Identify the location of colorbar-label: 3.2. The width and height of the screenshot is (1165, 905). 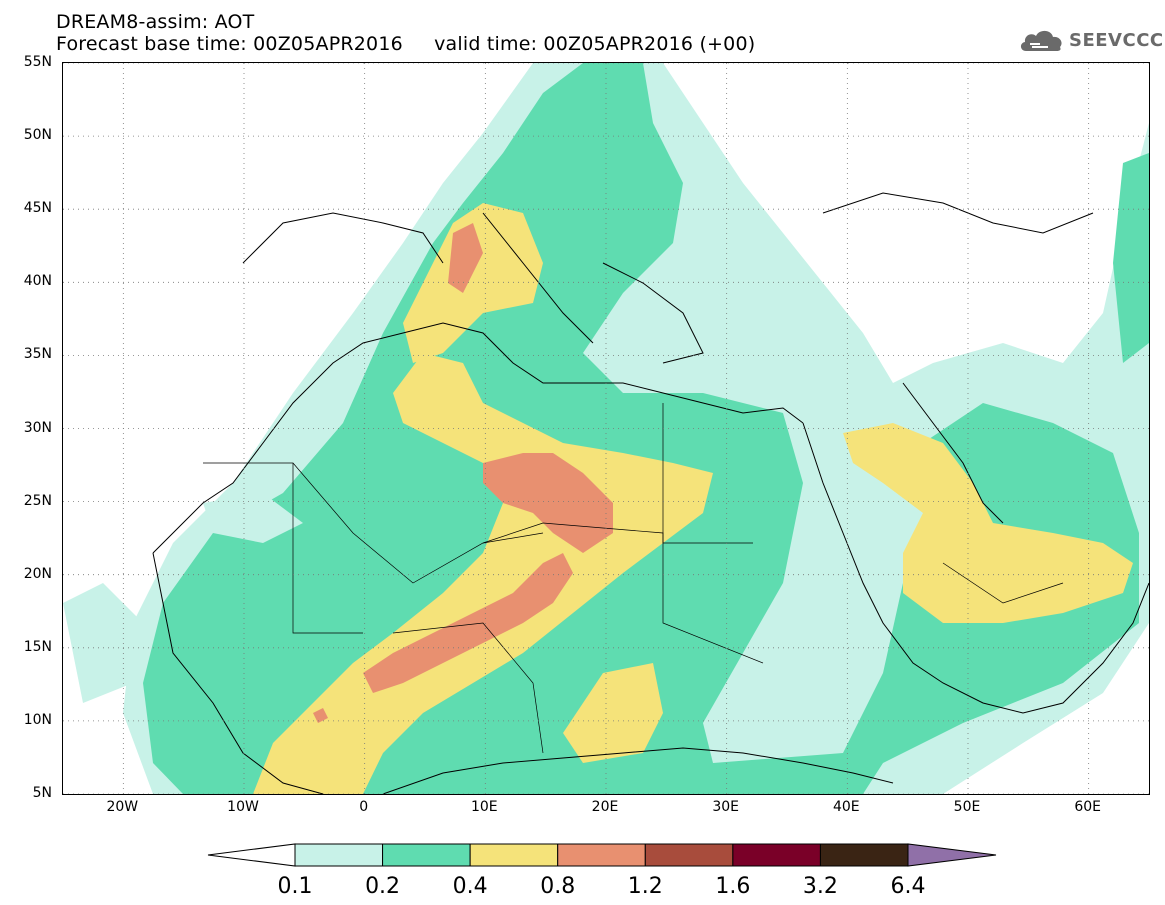
(820, 886).